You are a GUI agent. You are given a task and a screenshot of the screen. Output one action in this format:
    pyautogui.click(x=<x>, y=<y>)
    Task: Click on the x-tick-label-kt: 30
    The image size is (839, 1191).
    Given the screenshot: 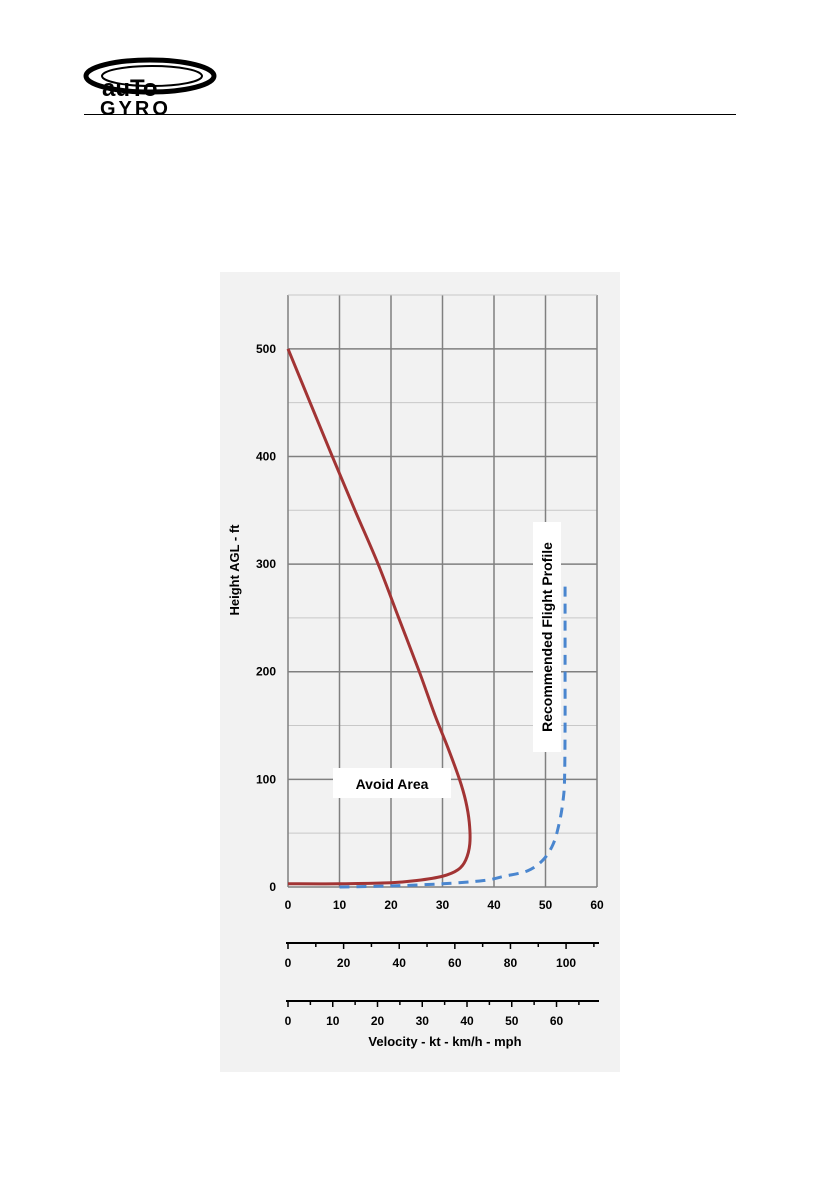 What is the action you would take?
    pyautogui.click(x=443, y=905)
    